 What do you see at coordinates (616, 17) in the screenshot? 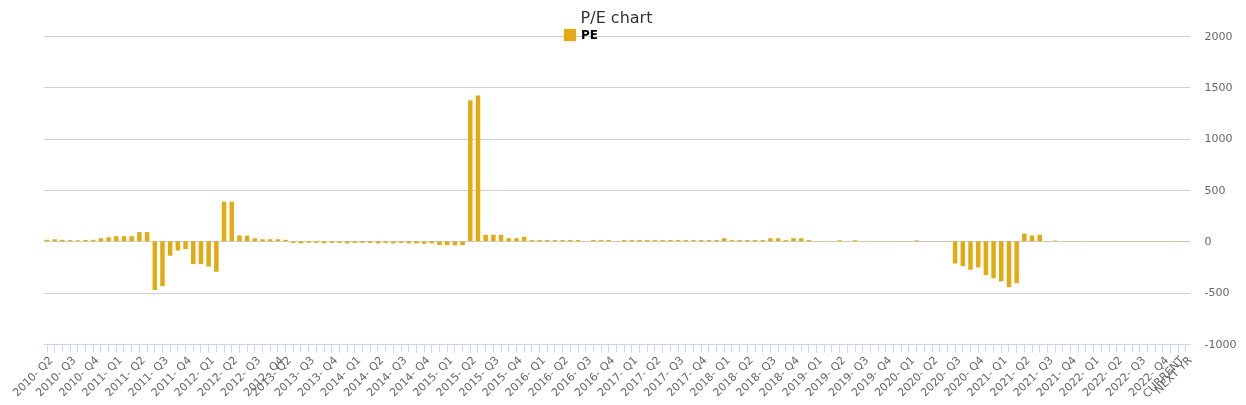
I see `chart-title: P/E chart` at bounding box center [616, 17].